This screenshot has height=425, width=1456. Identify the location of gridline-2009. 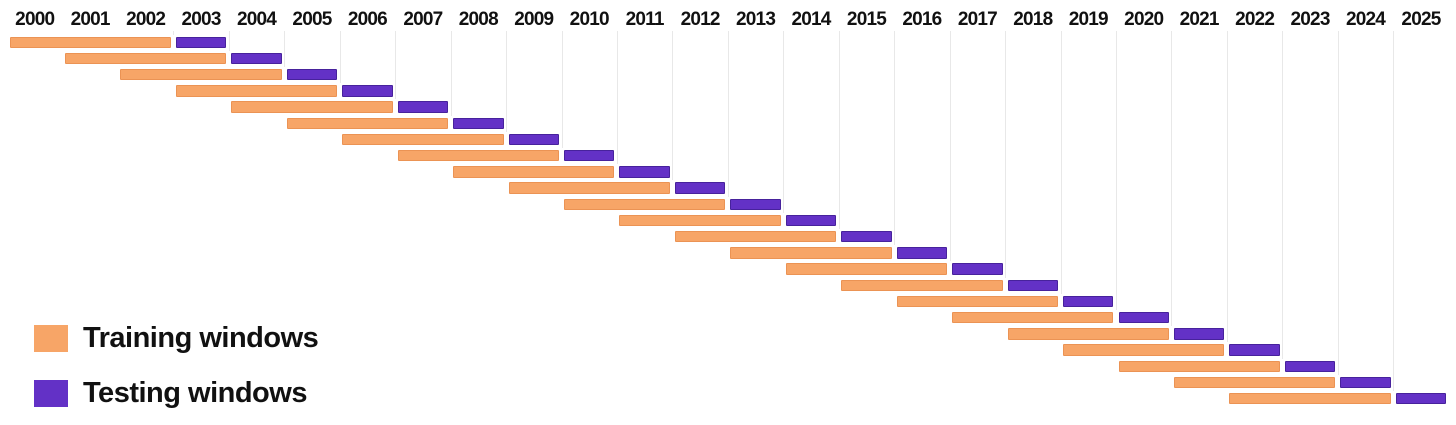
(507, 81).